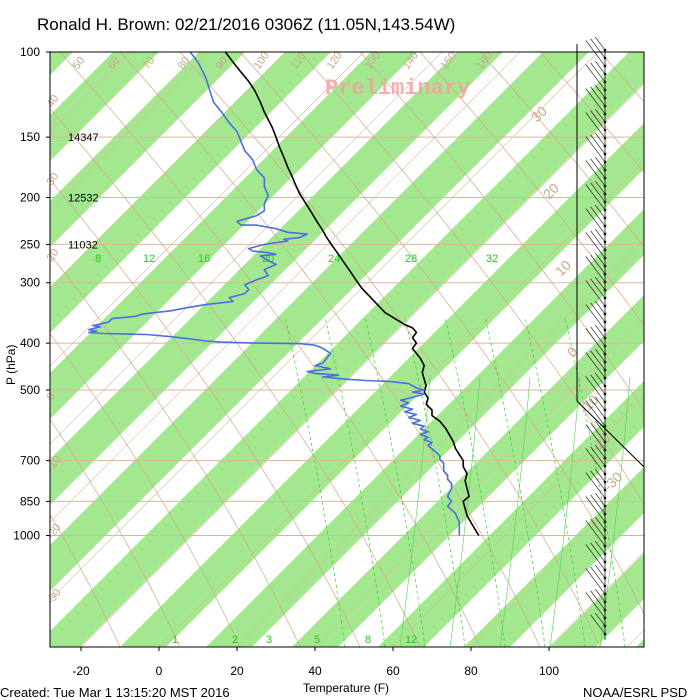 This screenshot has height=700, width=700. I want to click on green-band, so click(147, 149).